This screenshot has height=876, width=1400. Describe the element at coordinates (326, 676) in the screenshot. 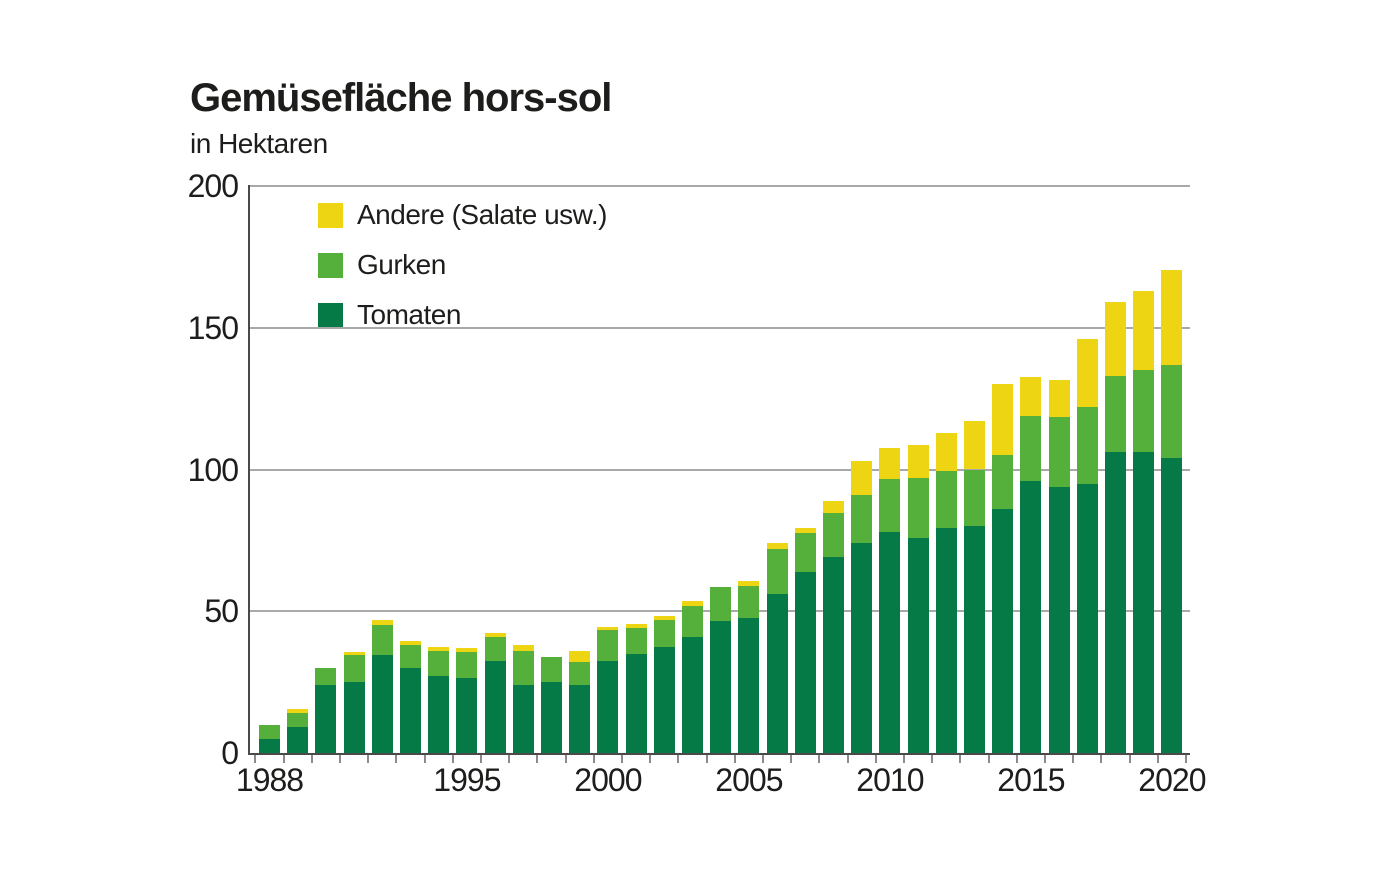

I see `bar-1990-gurken` at that location.